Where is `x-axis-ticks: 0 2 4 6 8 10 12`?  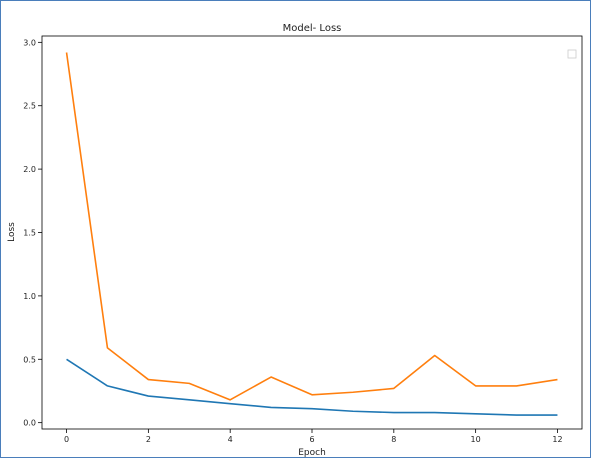
x-axis-ticks: 0 2 4 6 8 10 12 is located at coordinates (313, 436).